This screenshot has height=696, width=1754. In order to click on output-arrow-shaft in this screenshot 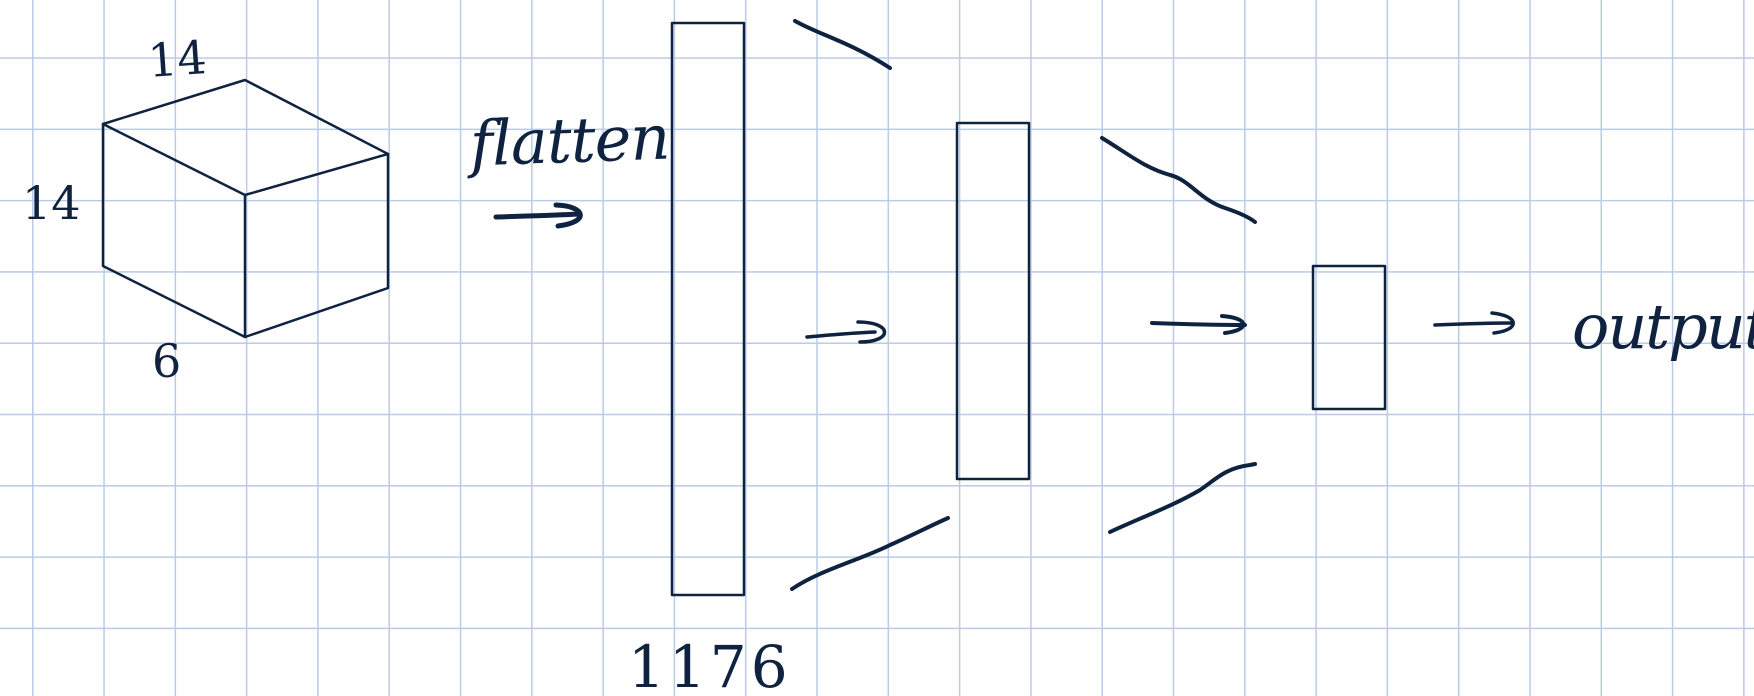, I will do `click(1473, 324)`.